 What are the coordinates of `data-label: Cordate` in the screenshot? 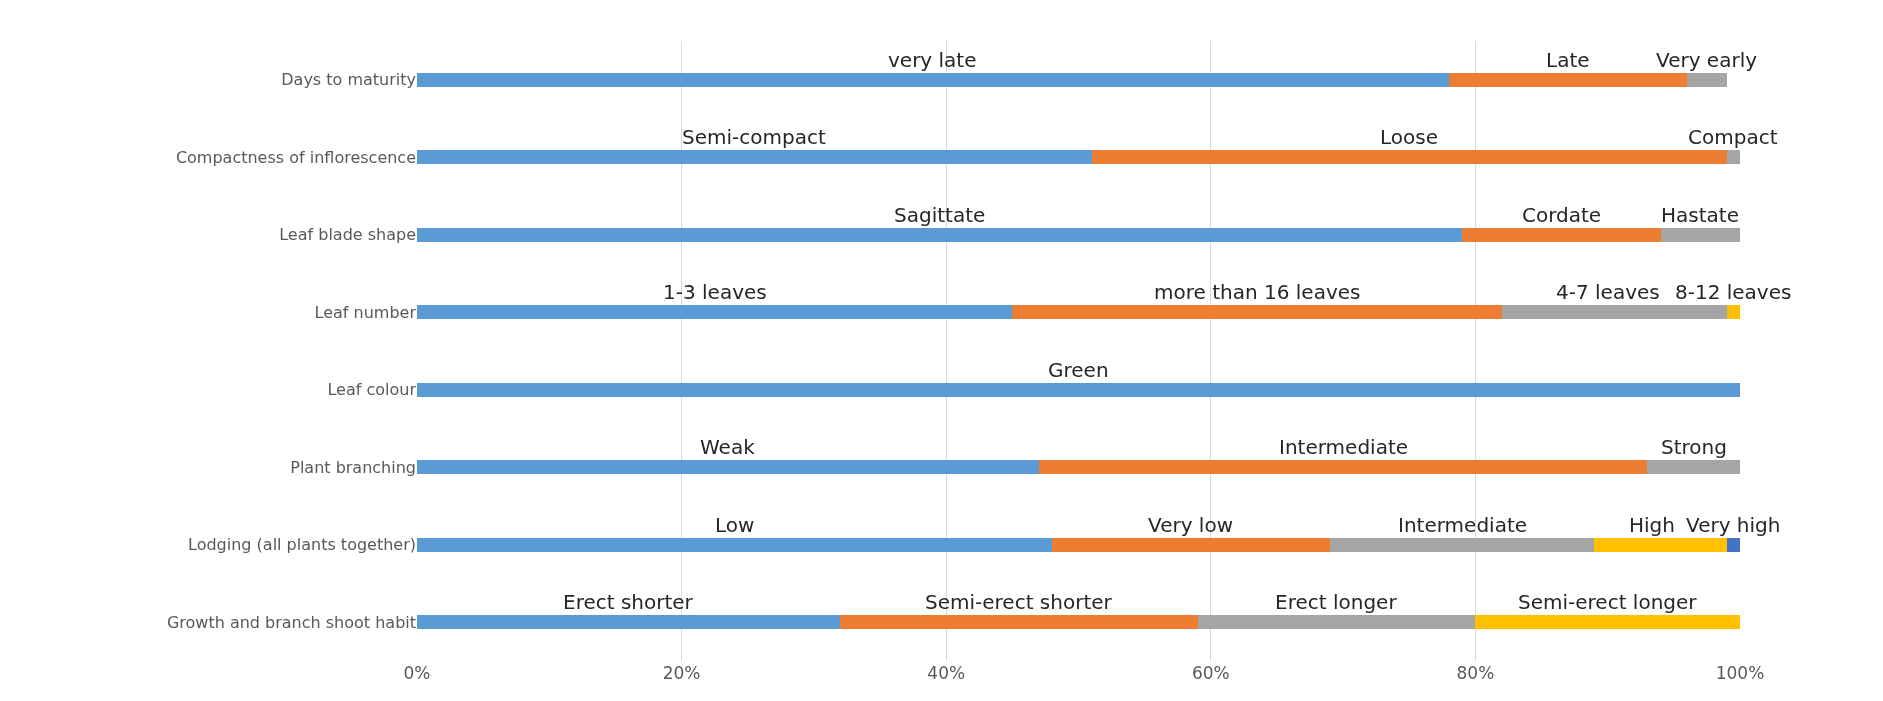 It's located at (1562, 215).